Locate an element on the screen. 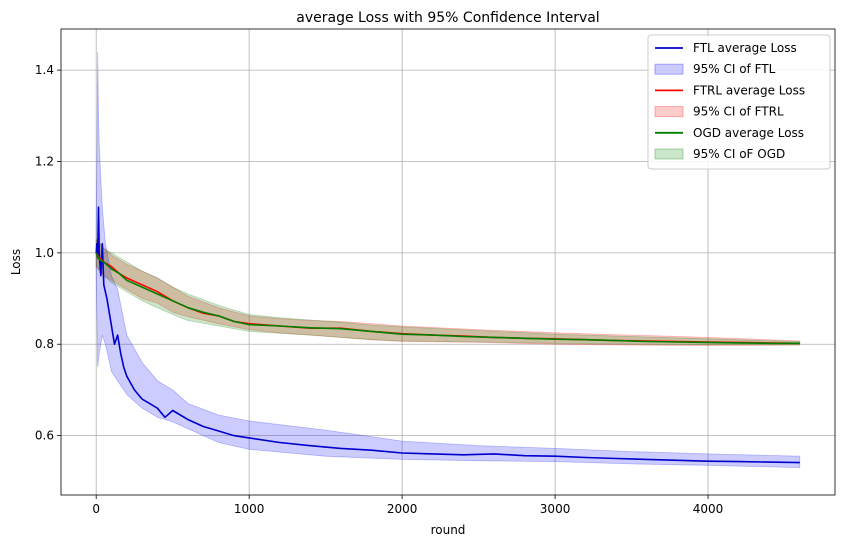 This screenshot has width=846, height=552. legend-label-2: OGD average Loss is located at coordinates (748, 133).